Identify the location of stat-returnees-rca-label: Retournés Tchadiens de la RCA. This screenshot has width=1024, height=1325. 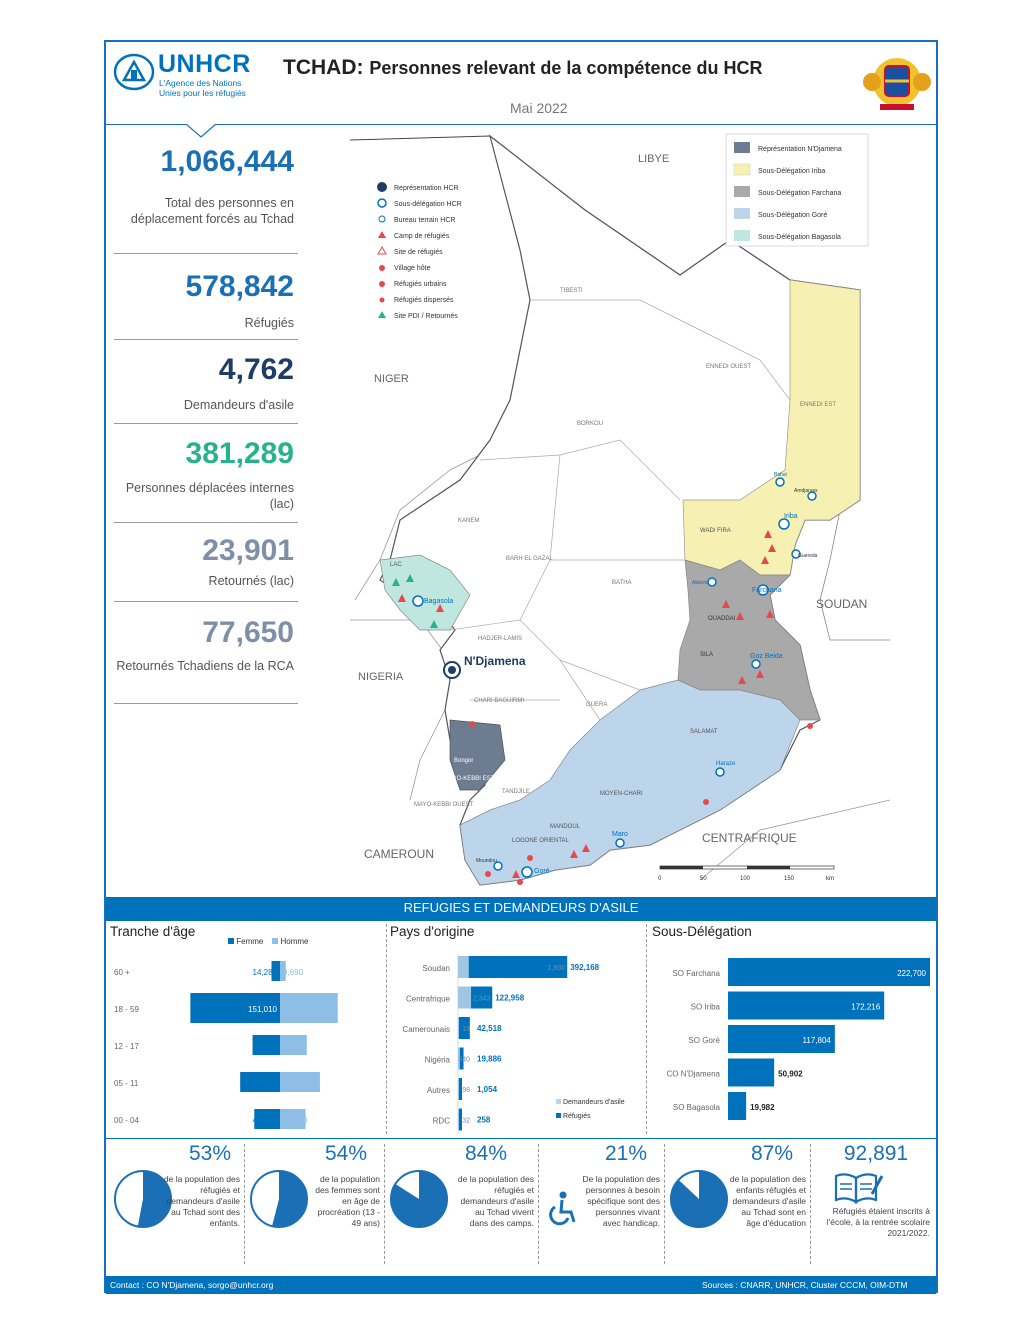
(205, 666).